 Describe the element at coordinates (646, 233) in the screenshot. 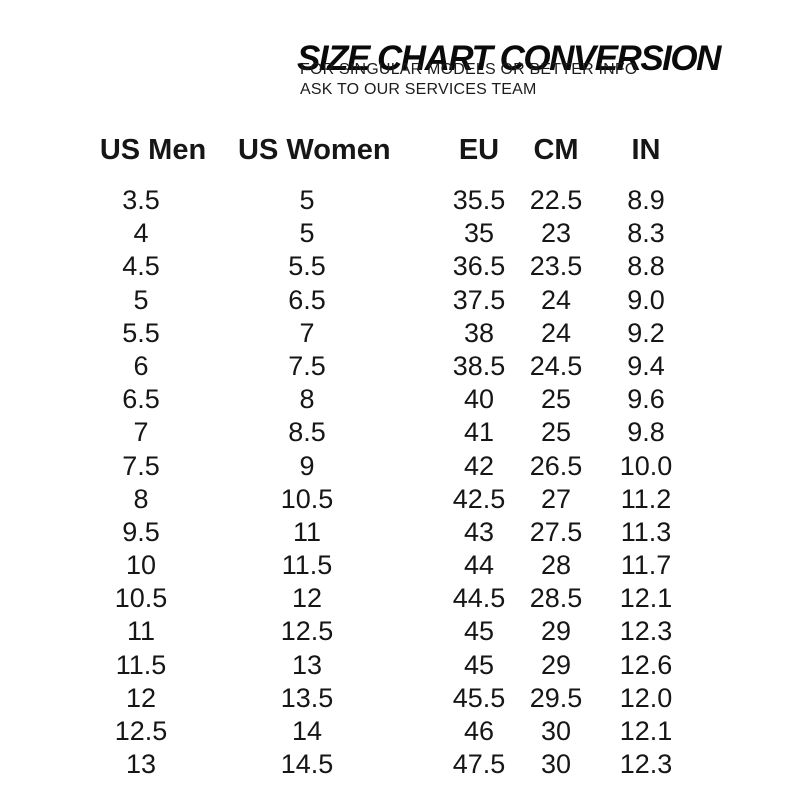

I see `table-cell: 8.3` at that location.